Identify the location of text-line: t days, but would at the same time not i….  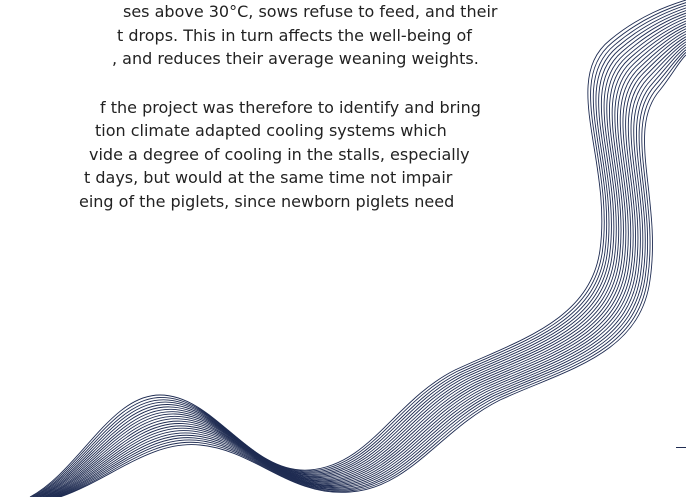
(268, 177).